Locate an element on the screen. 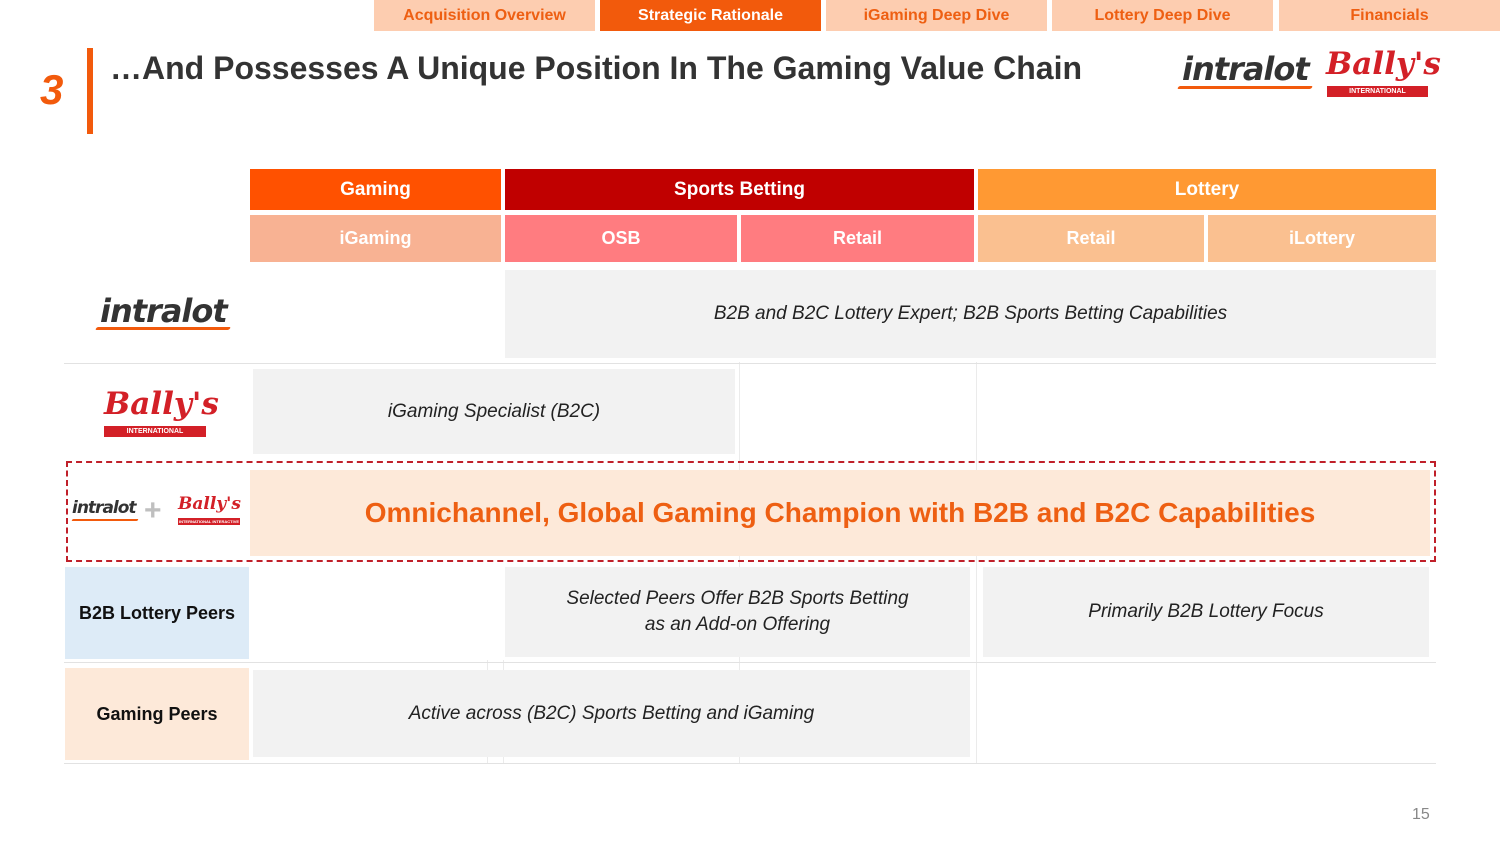 The width and height of the screenshot is (1500, 843). b2b-peers-sports-line2: as an Add-on Offering is located at coordinates (737, 624).